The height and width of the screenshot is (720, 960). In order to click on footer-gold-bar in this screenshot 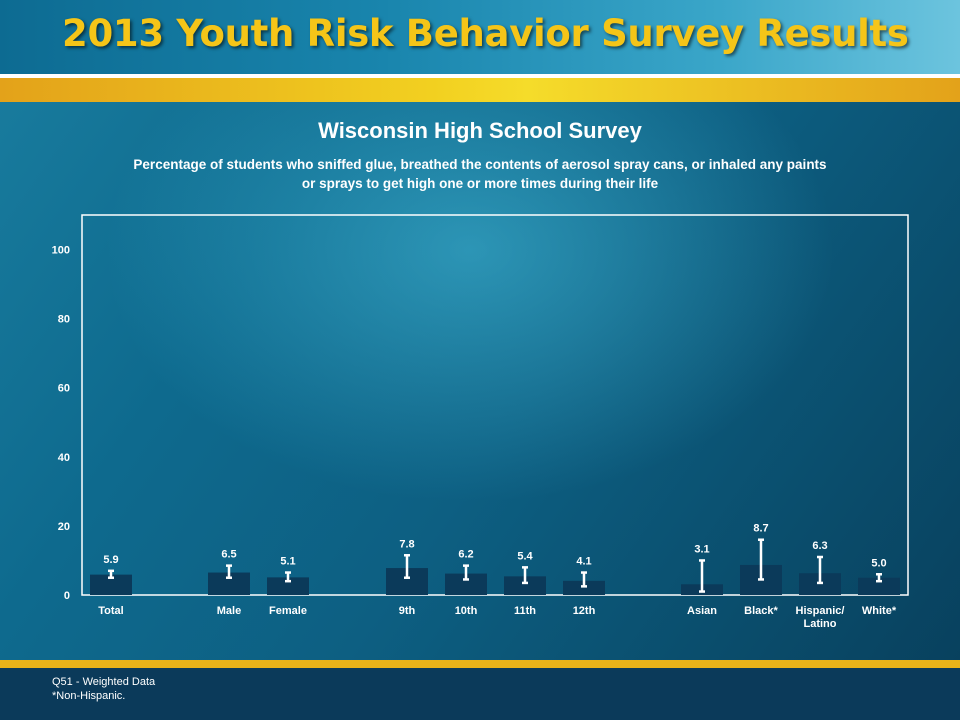, I will do `click(480, 664)`.